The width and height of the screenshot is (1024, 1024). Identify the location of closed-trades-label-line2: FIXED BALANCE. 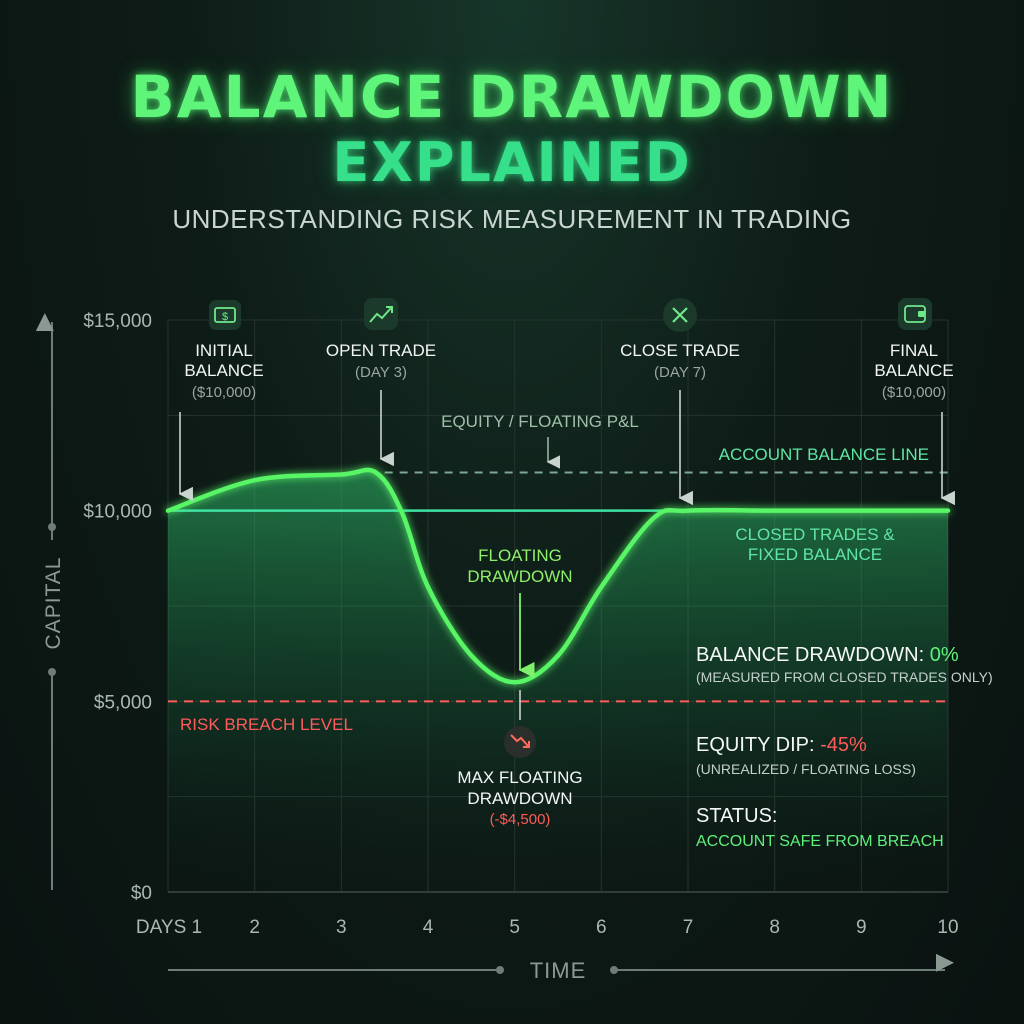
(815, 554).